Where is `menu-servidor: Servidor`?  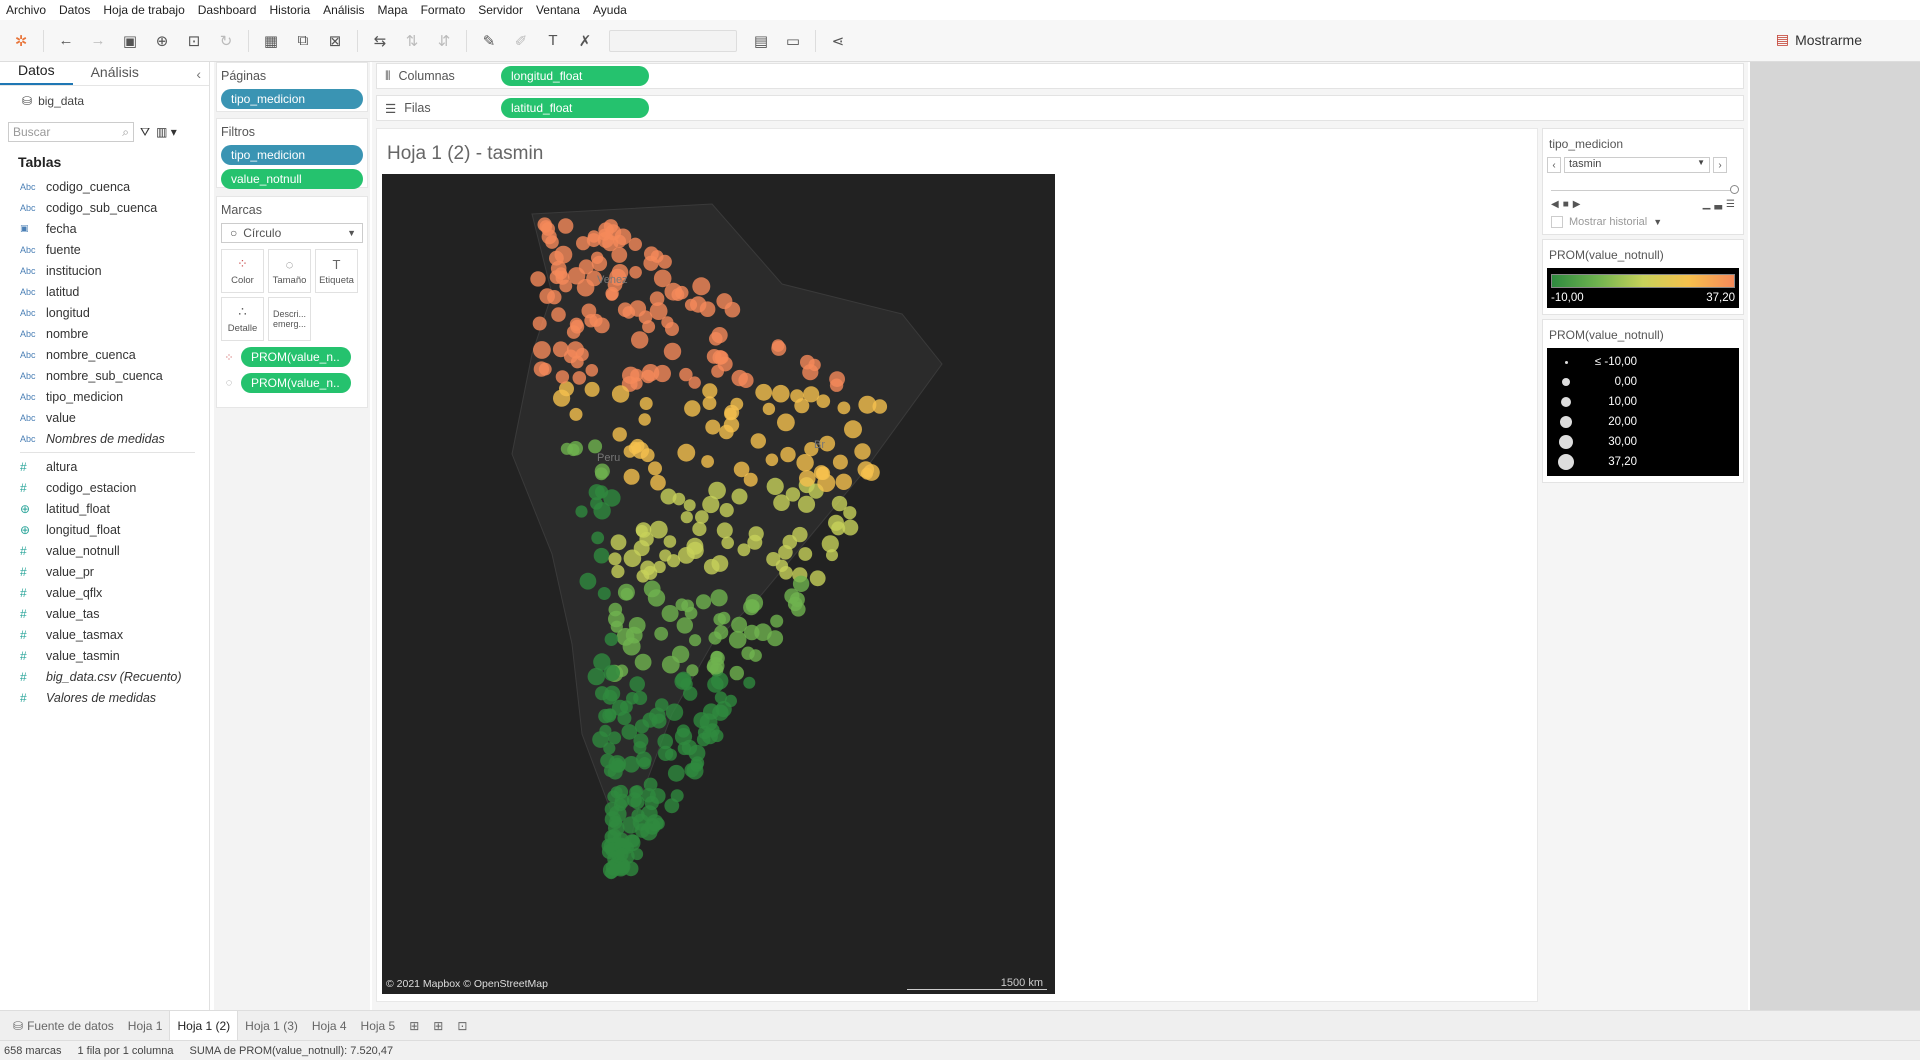 menu-servidor: Servidor is located at coordinates (500, 10).